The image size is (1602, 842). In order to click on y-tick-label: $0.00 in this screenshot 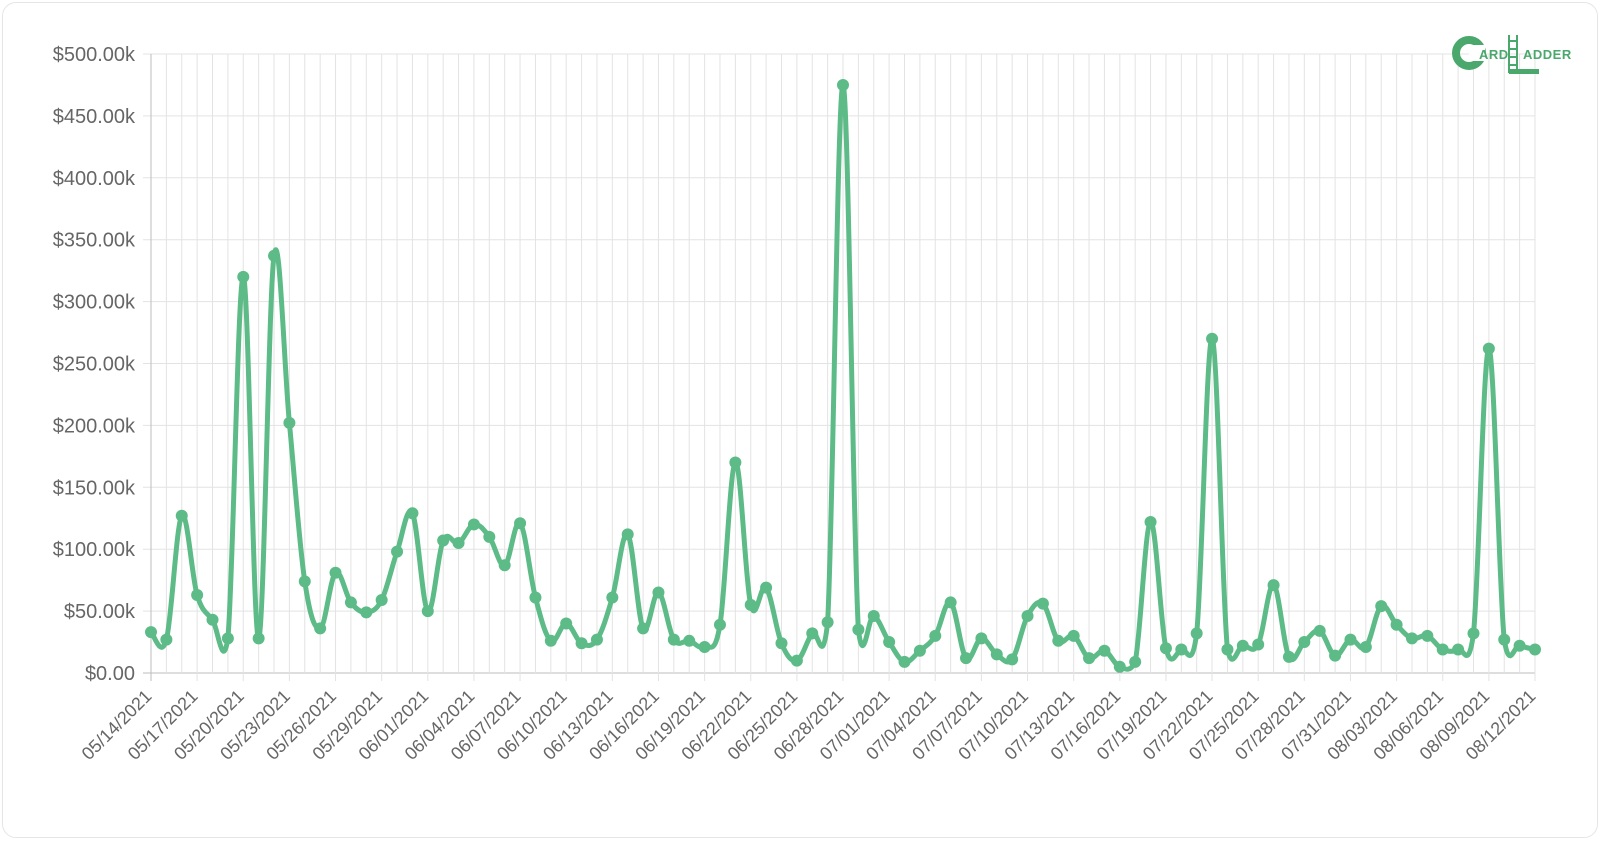, I will do `click(110, 674)`.